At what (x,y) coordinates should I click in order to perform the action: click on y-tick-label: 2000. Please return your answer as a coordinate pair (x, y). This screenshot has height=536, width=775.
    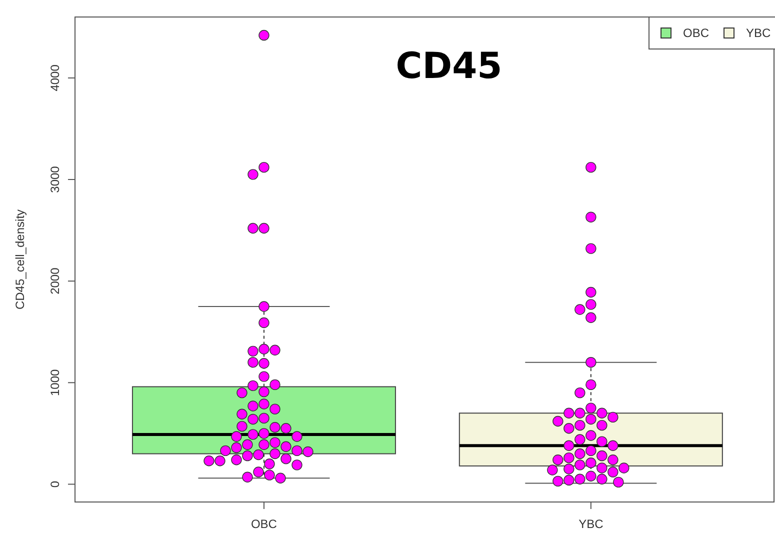
    Looking at the image, I should click on (55, 280).